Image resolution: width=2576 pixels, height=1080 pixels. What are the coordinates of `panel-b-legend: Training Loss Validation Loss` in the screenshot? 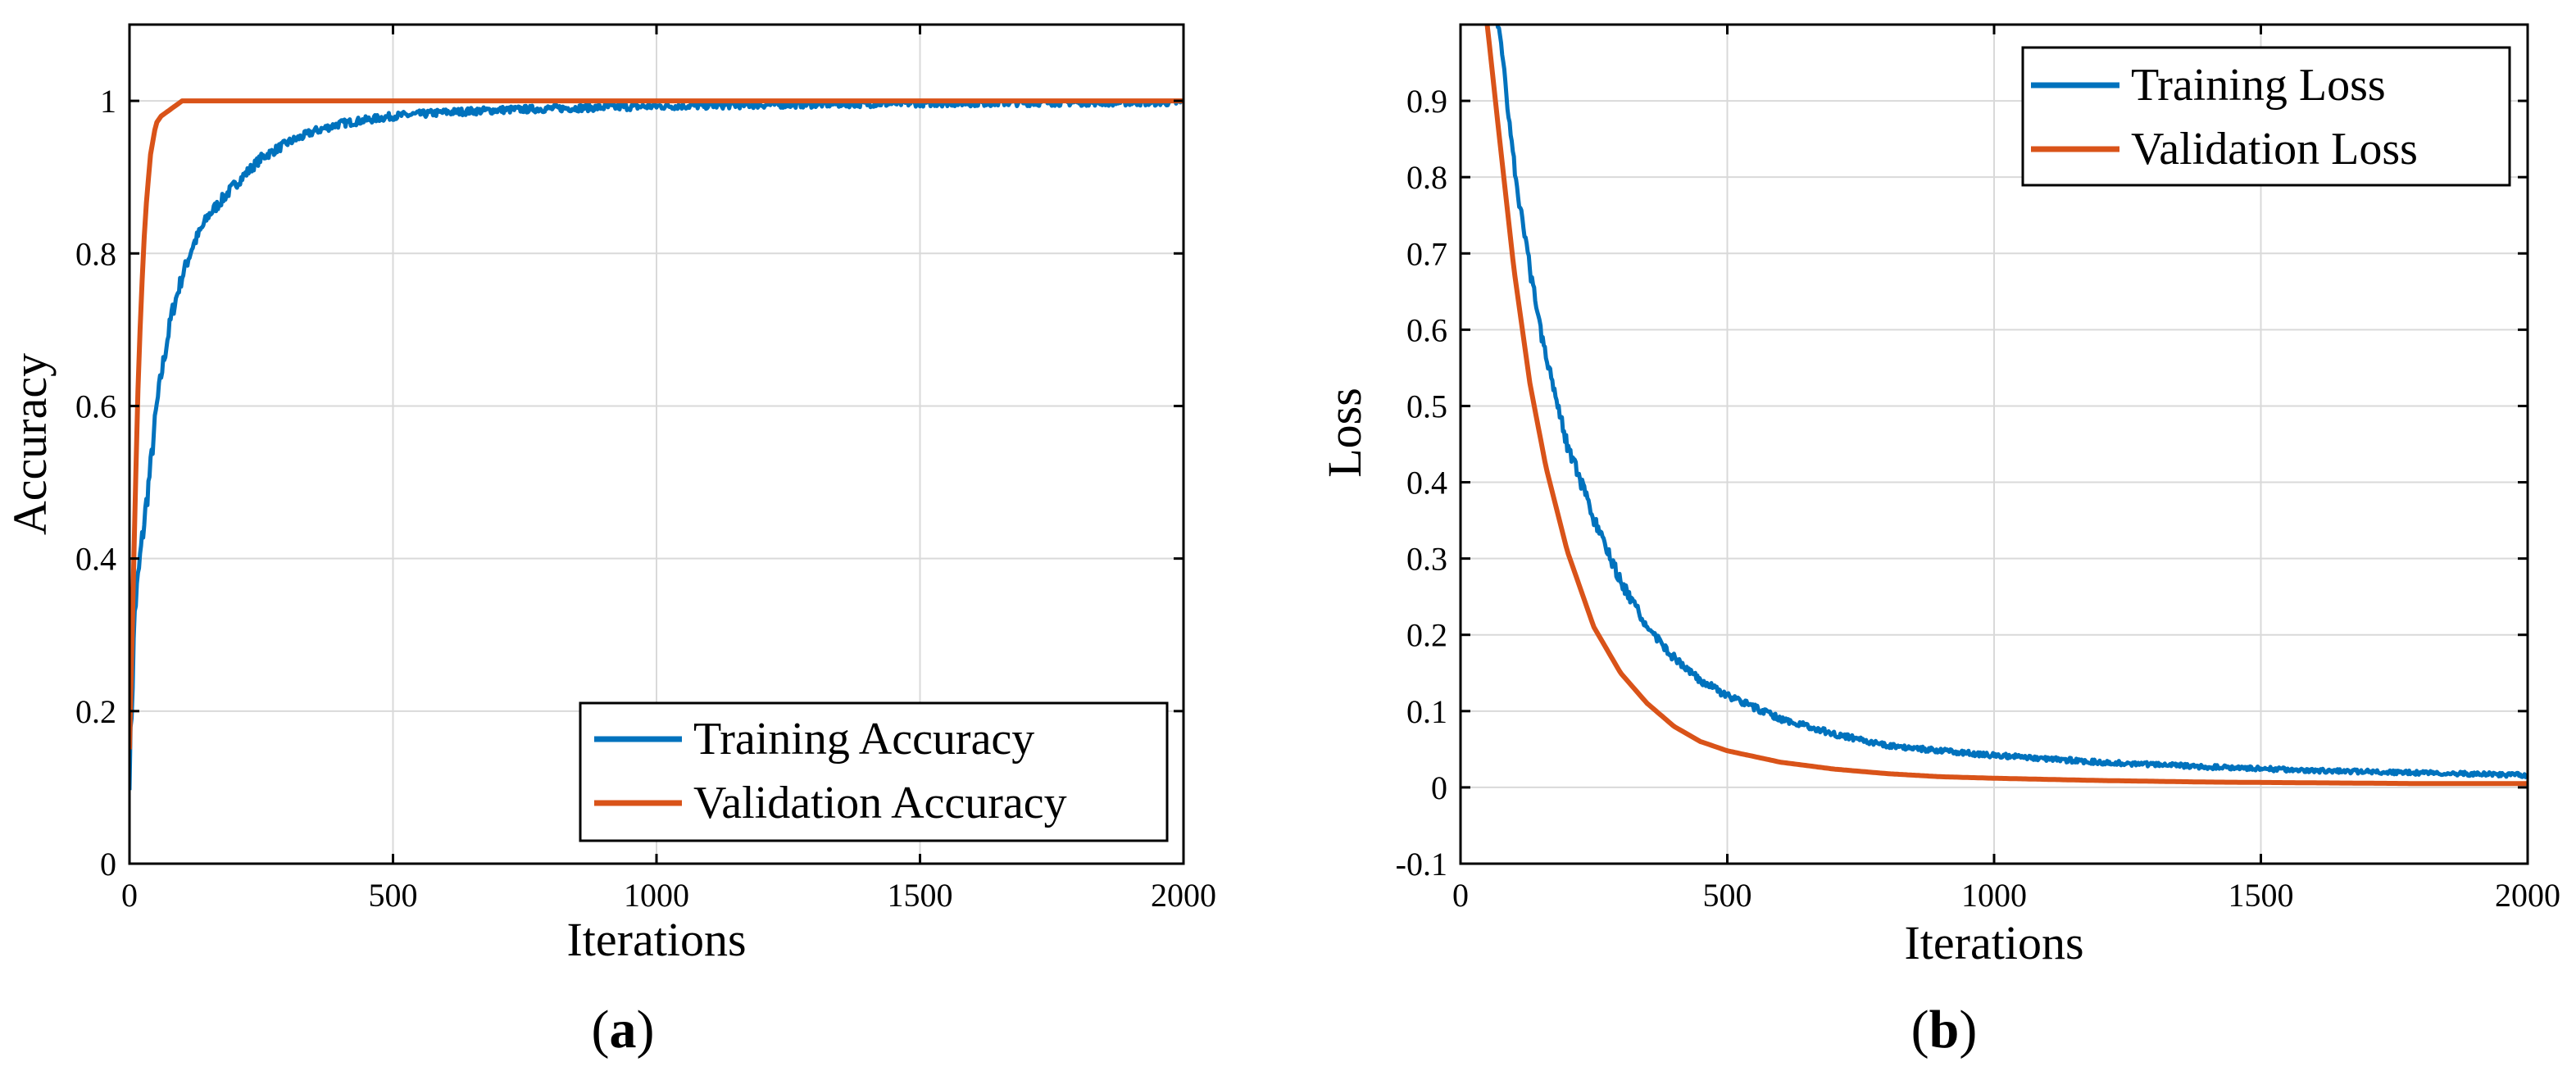 It's located at (2266, 116).